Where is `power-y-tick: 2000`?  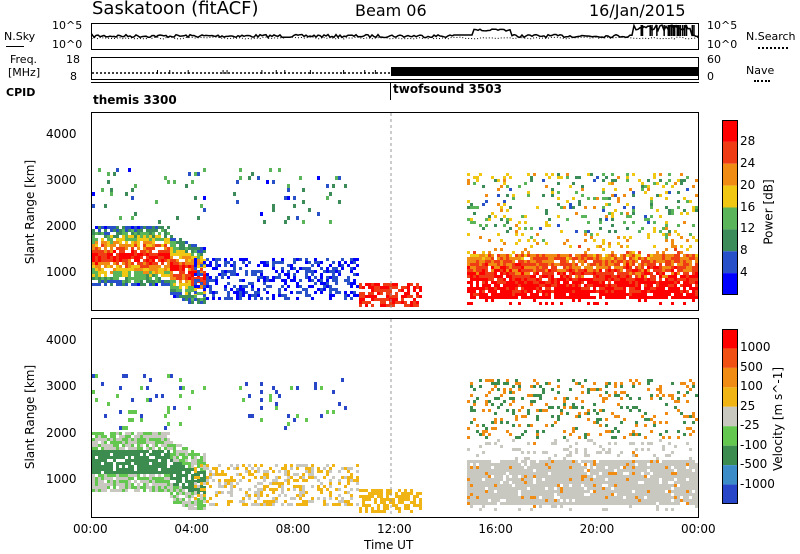 power-y-tick: 2000 is located at coordinates (61, 226).